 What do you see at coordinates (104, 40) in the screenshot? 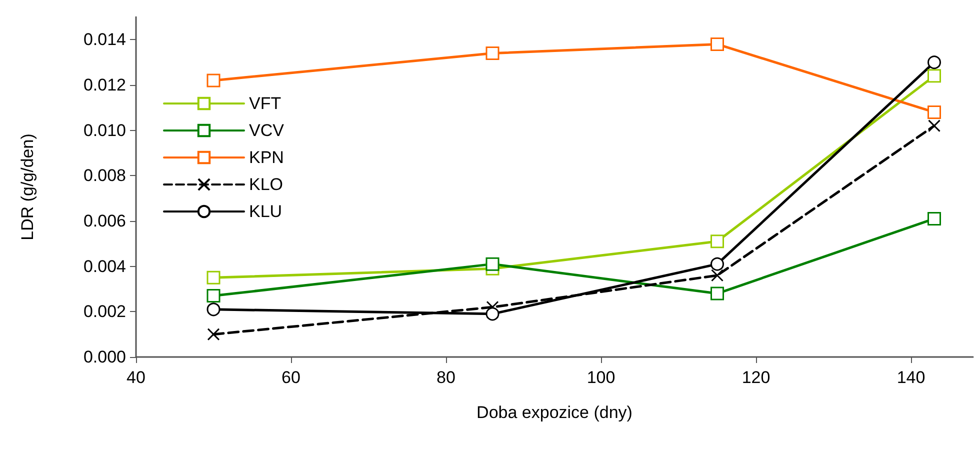
I see `y-tick-label: 0.014` at bounding box center [104, 40].